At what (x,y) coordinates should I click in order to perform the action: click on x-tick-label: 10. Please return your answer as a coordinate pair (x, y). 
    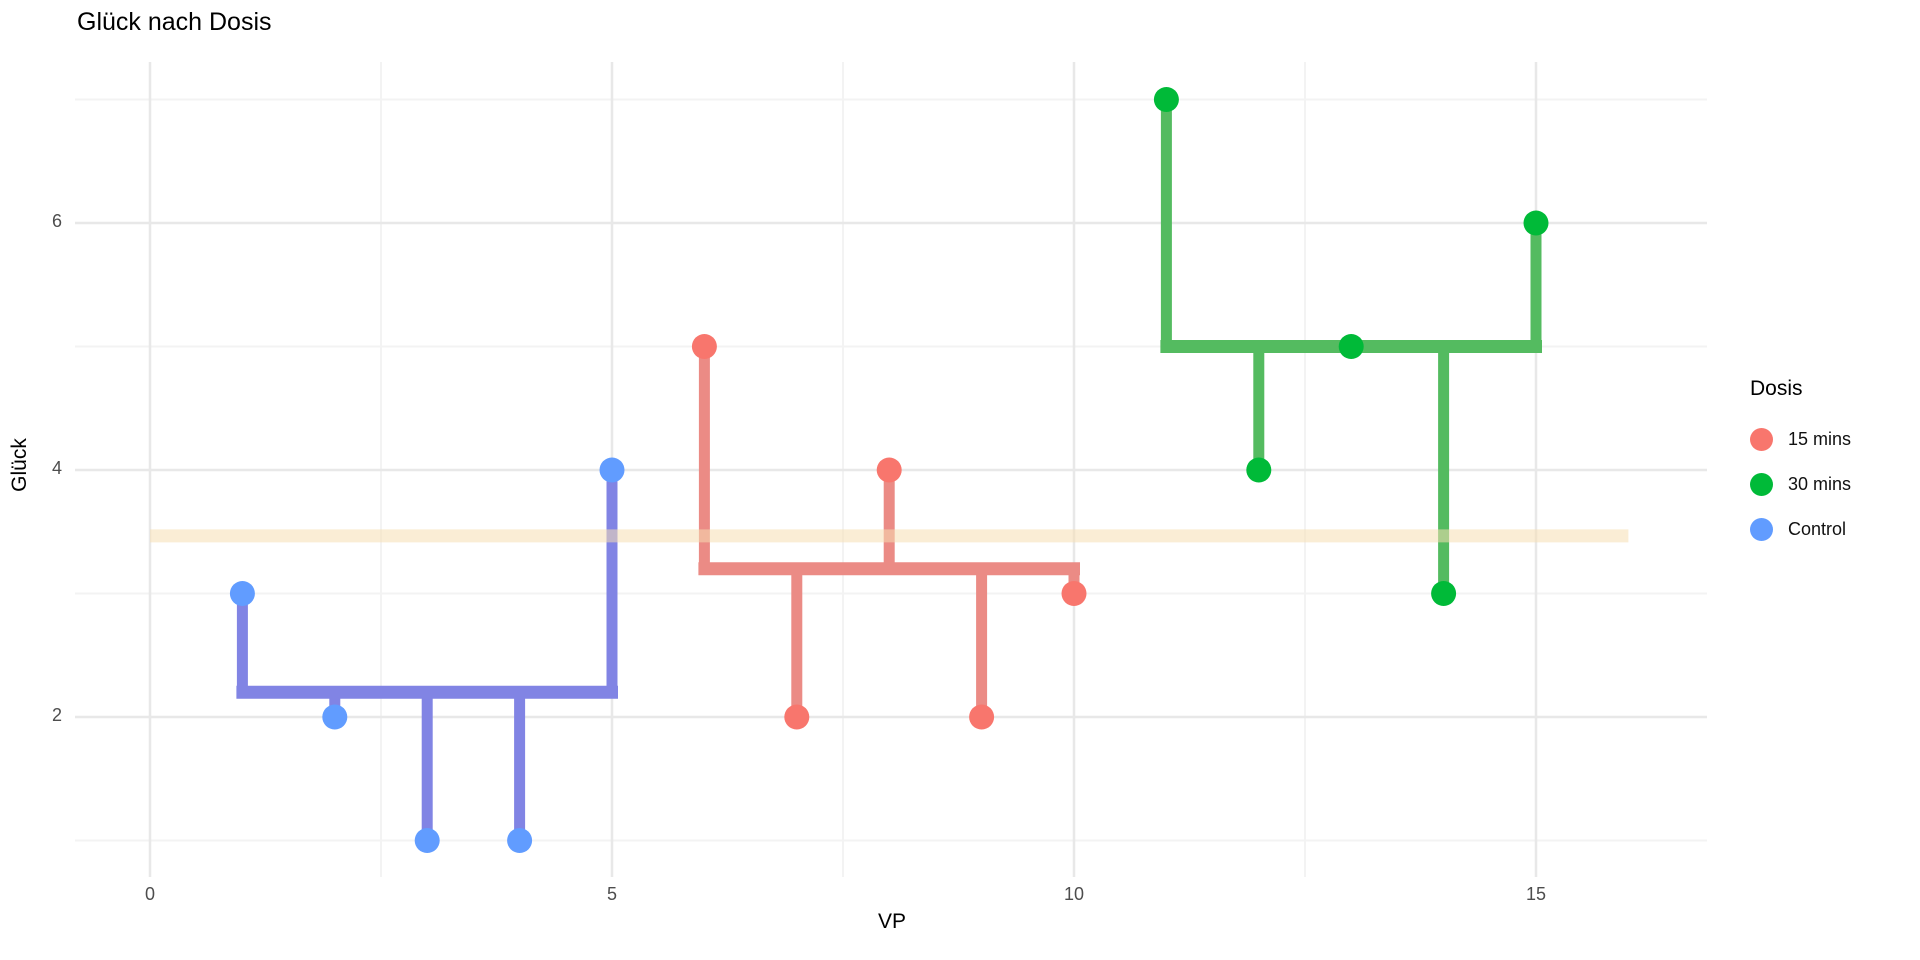
    Looking at the image, I should click on (1074, 894).